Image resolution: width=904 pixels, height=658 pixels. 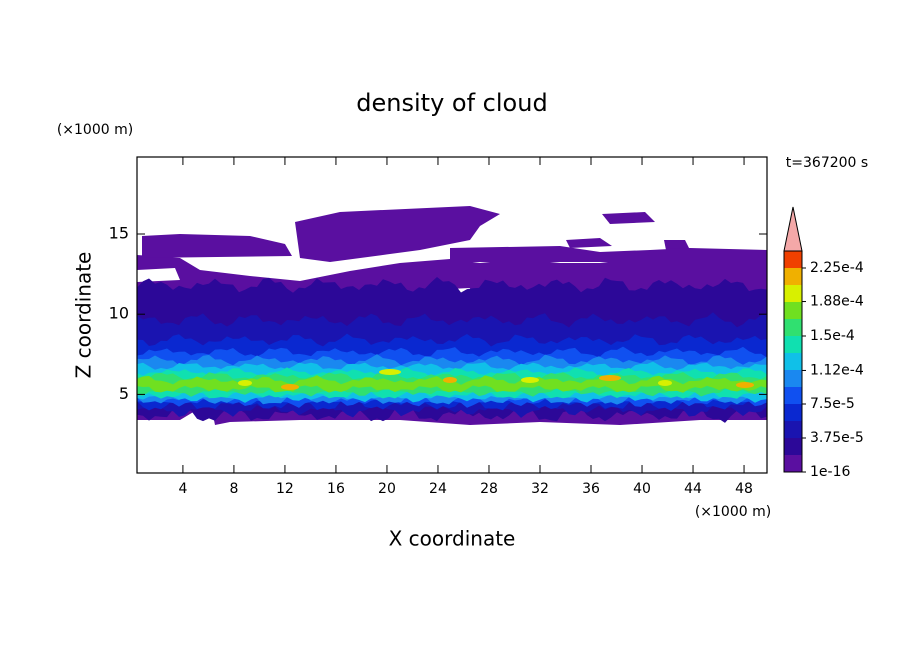 I want to click on contour-hole, so click(x=158, y=275).